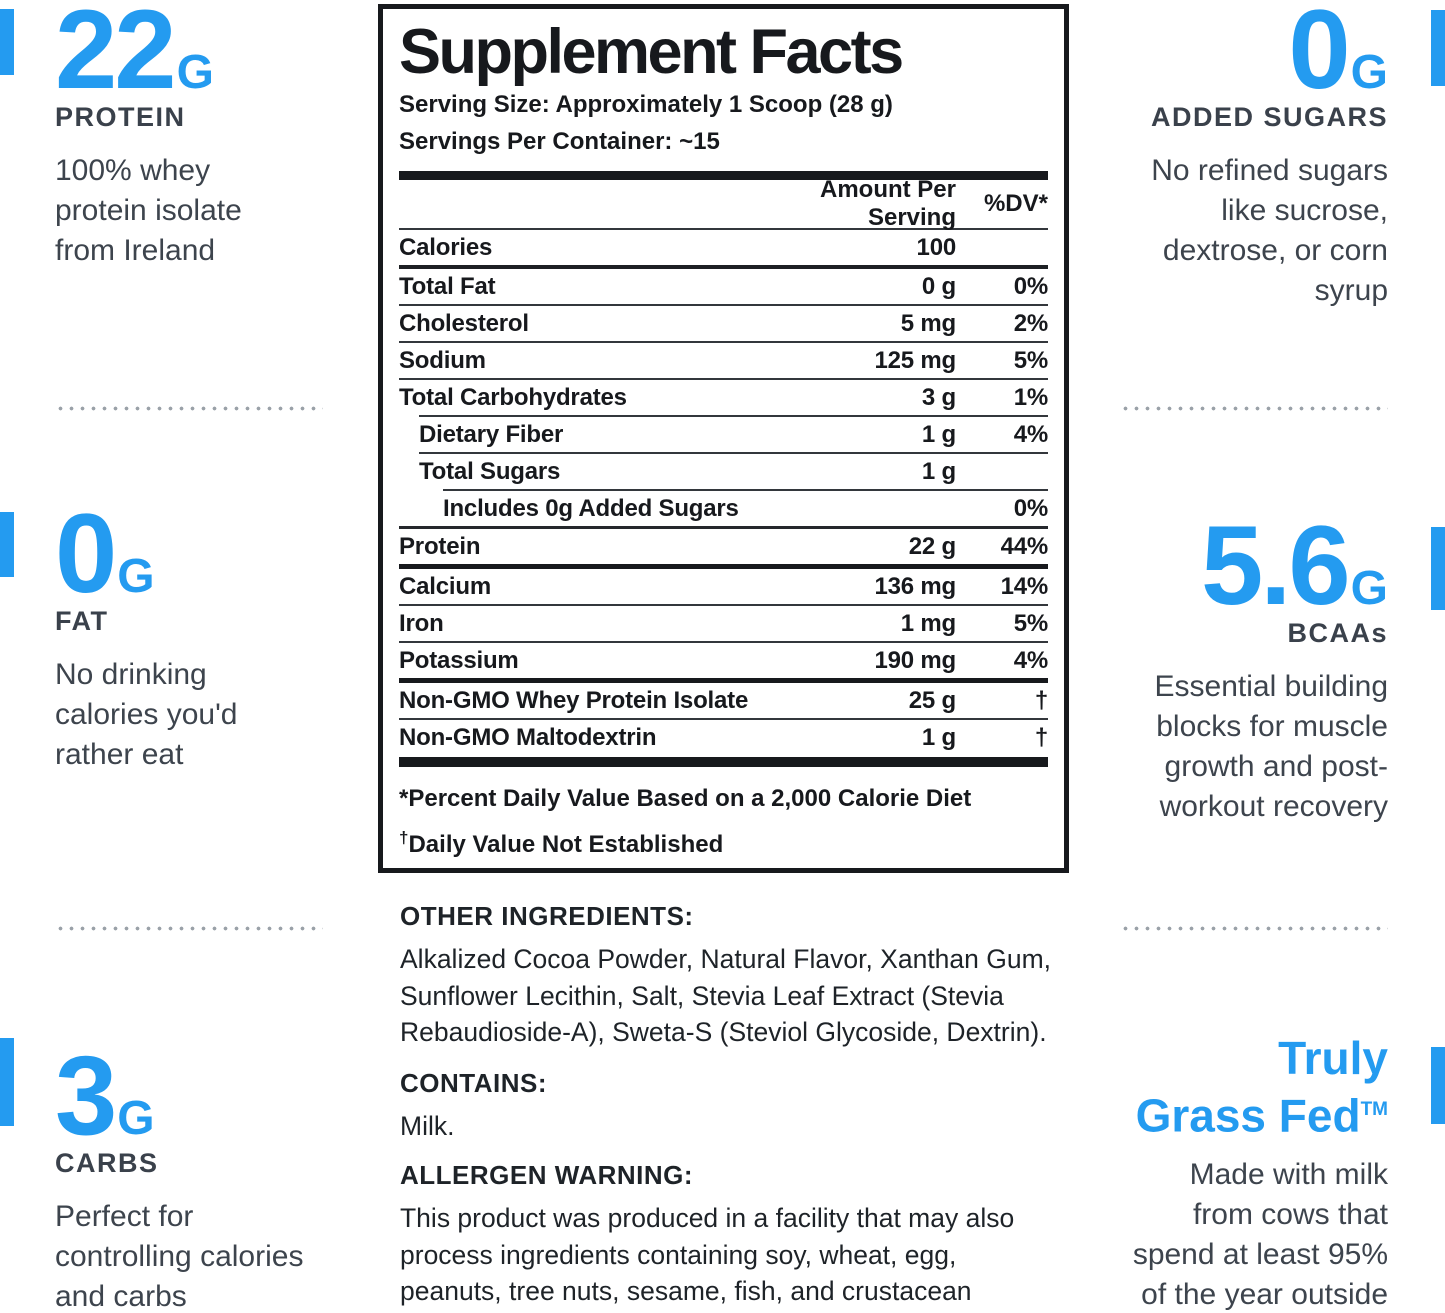 The image size is (1445, 1313). I want to click on table-row-calories: Calories 100, so click(723, 247).